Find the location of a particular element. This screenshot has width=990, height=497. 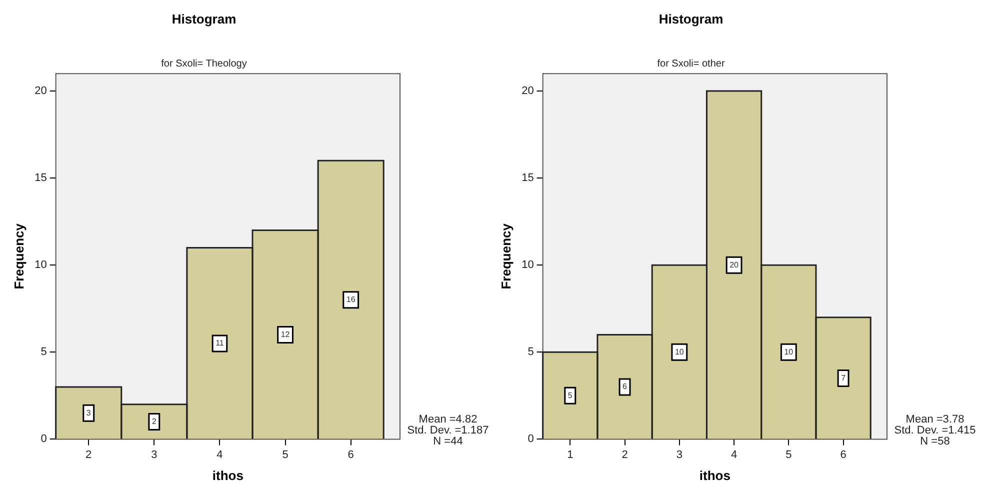

text: N =58 is located at coordinates (935, 442).